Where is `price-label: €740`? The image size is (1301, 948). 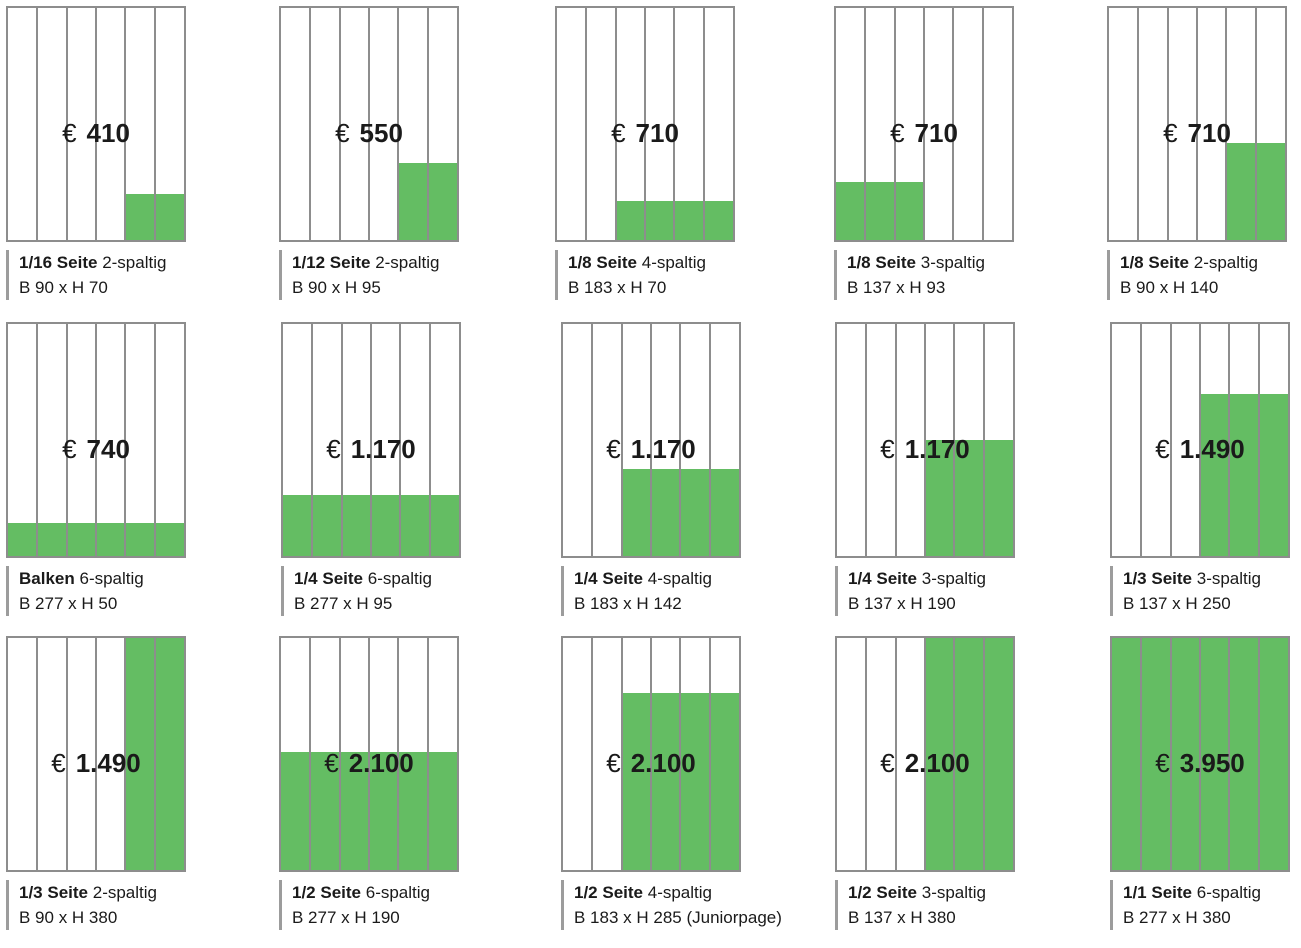 price-label: €740 is located at coordinates (96, 449).